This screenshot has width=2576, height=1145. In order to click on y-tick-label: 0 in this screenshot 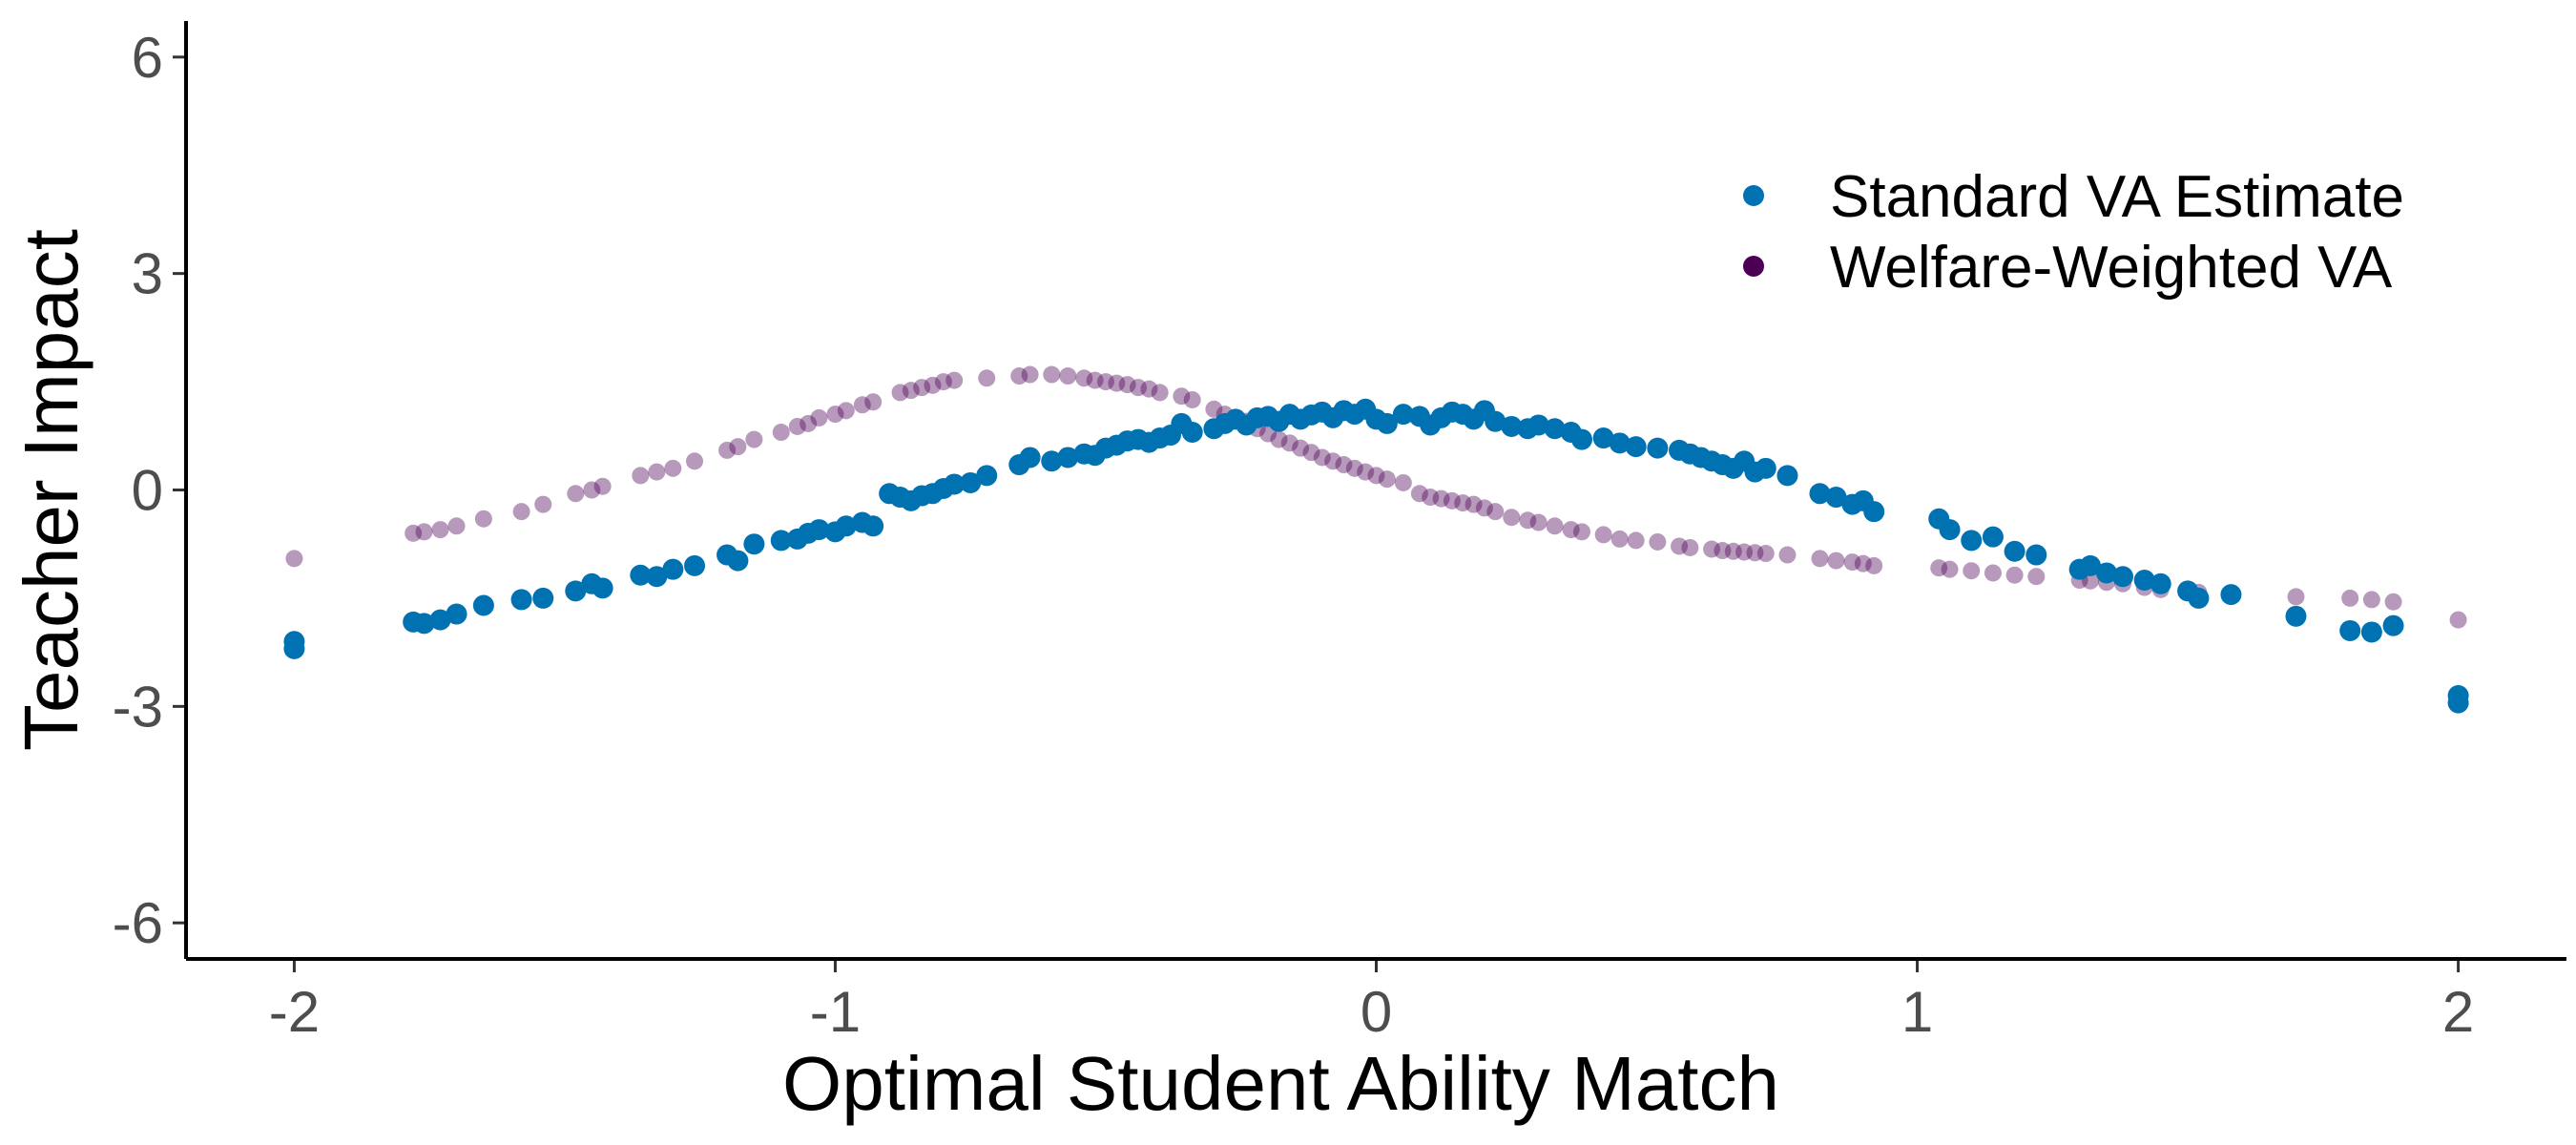, I will do `click(147, 491)`.